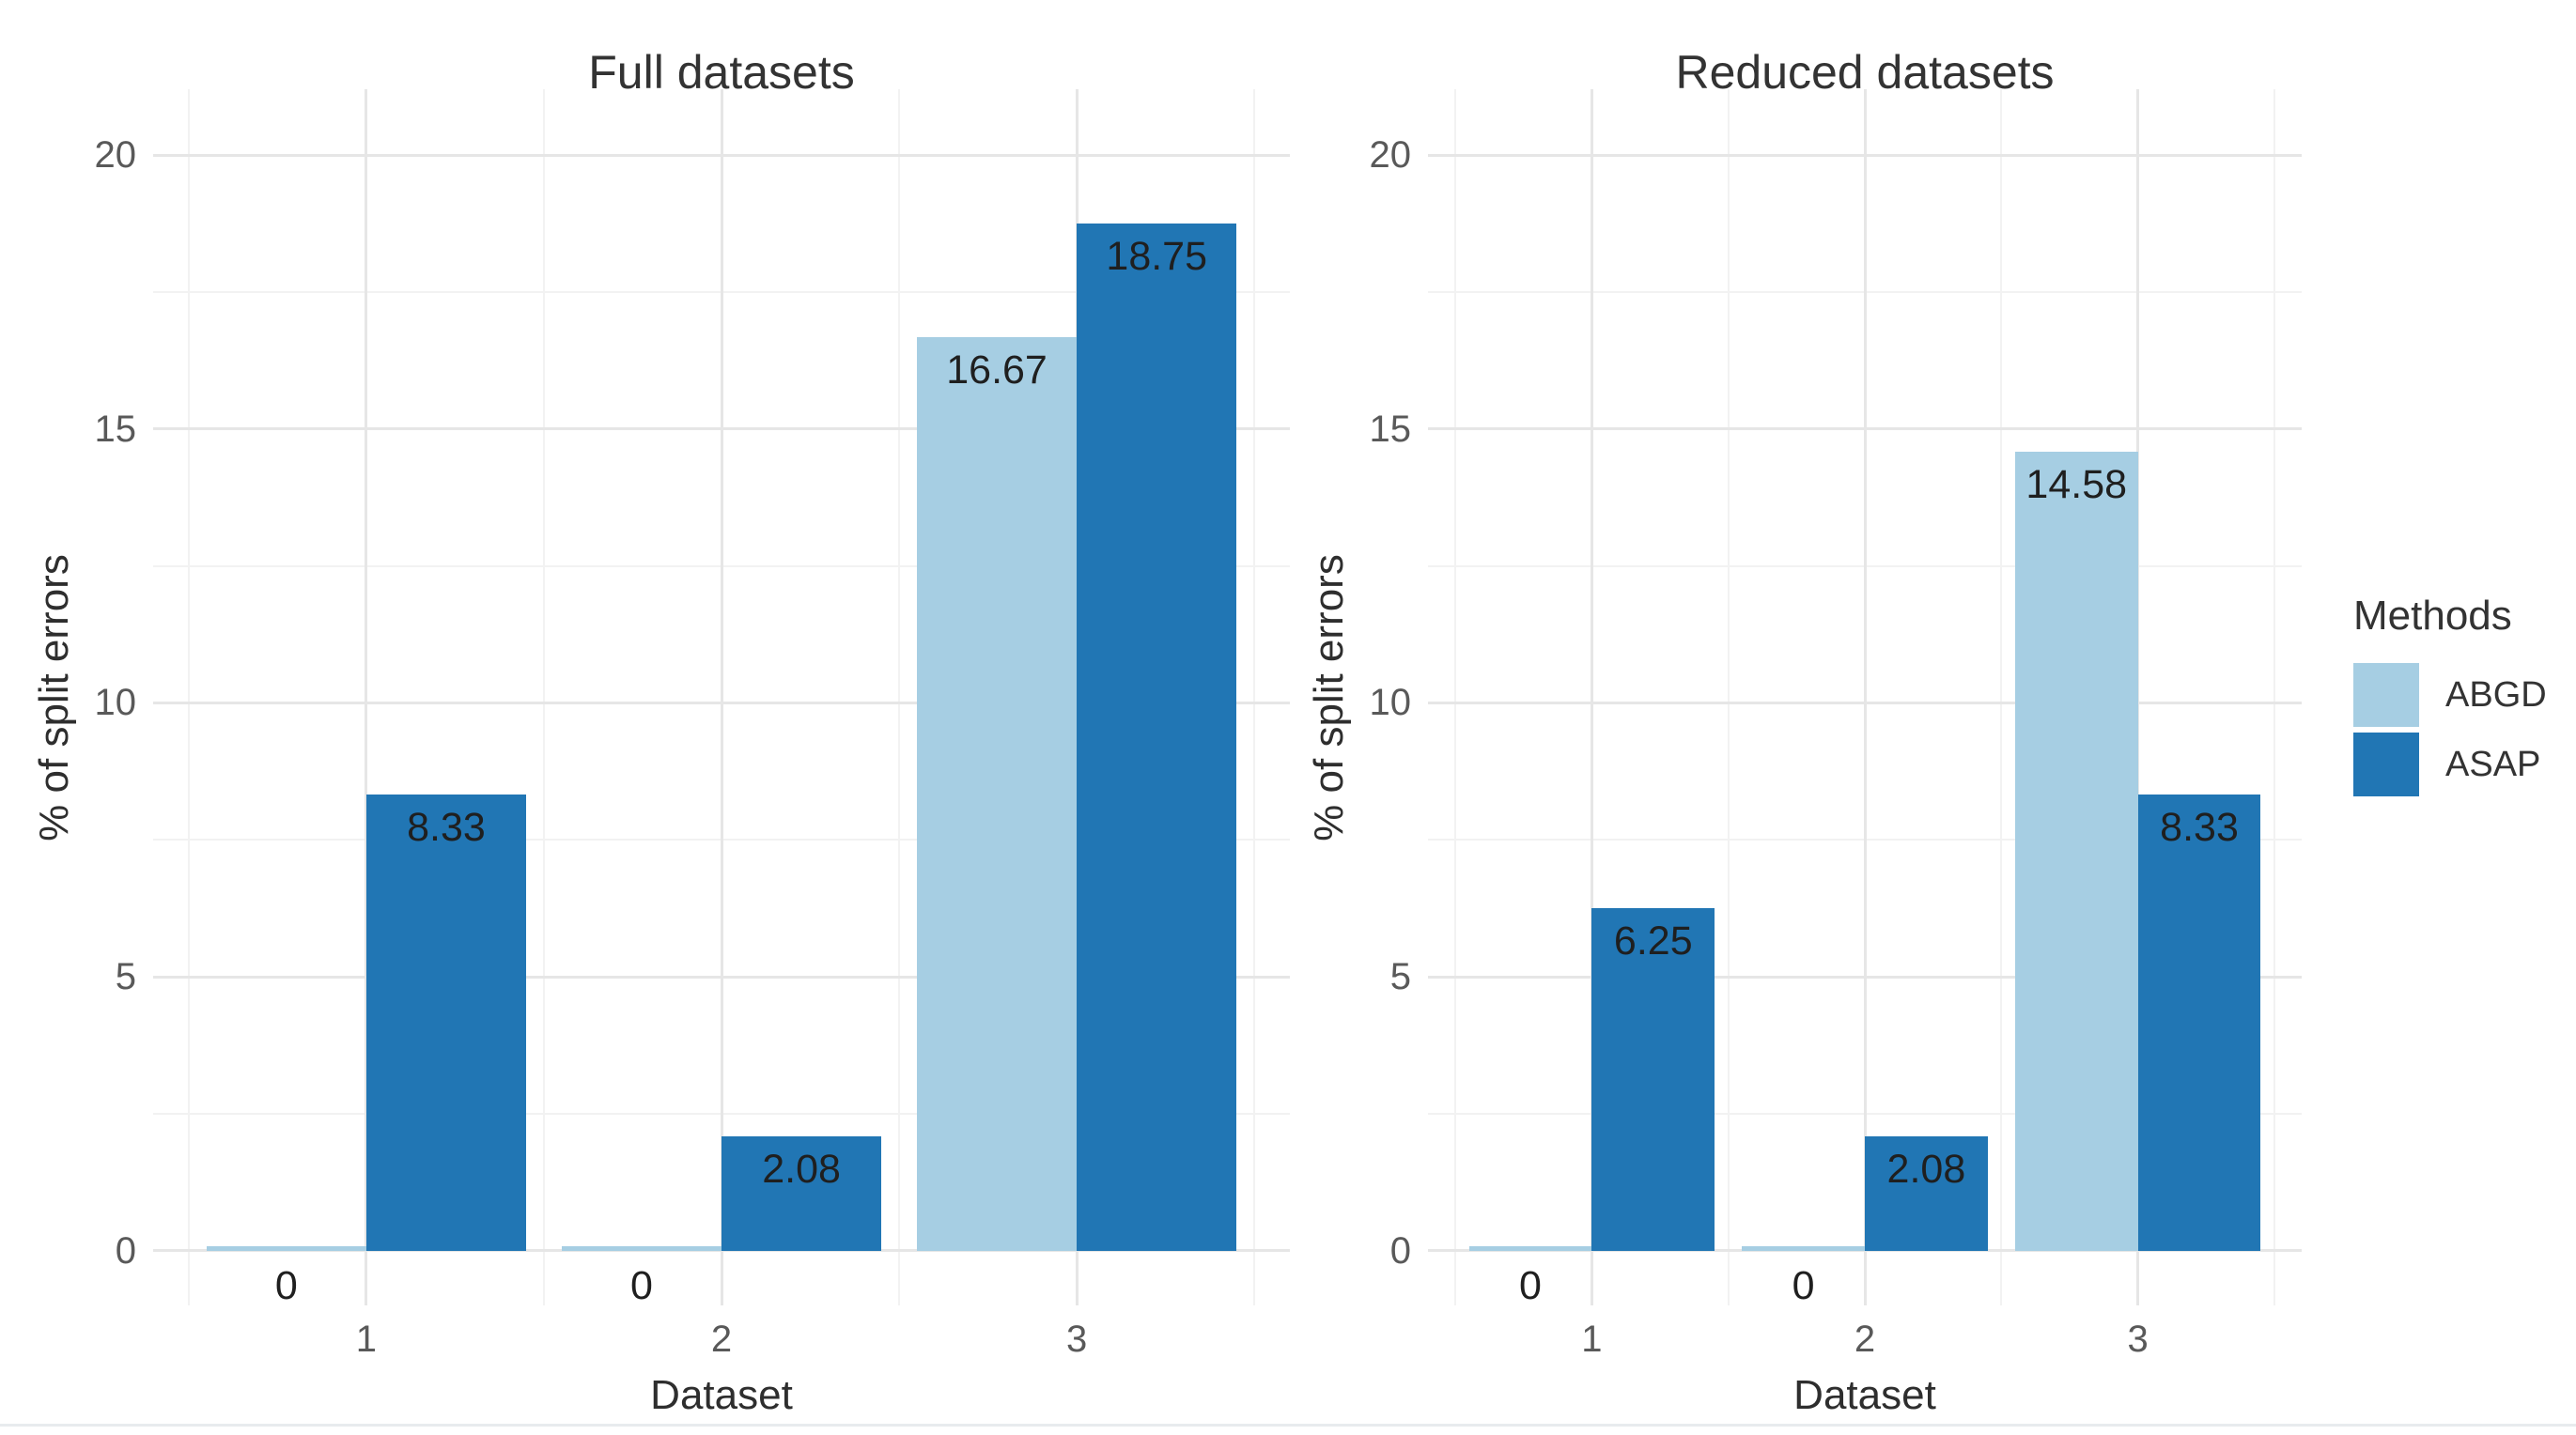 This screenshot has height=1435, width=2576. Describe the element at coordinates (1288, 1426) in the screenshot. I see `bottom-rule` at that location.